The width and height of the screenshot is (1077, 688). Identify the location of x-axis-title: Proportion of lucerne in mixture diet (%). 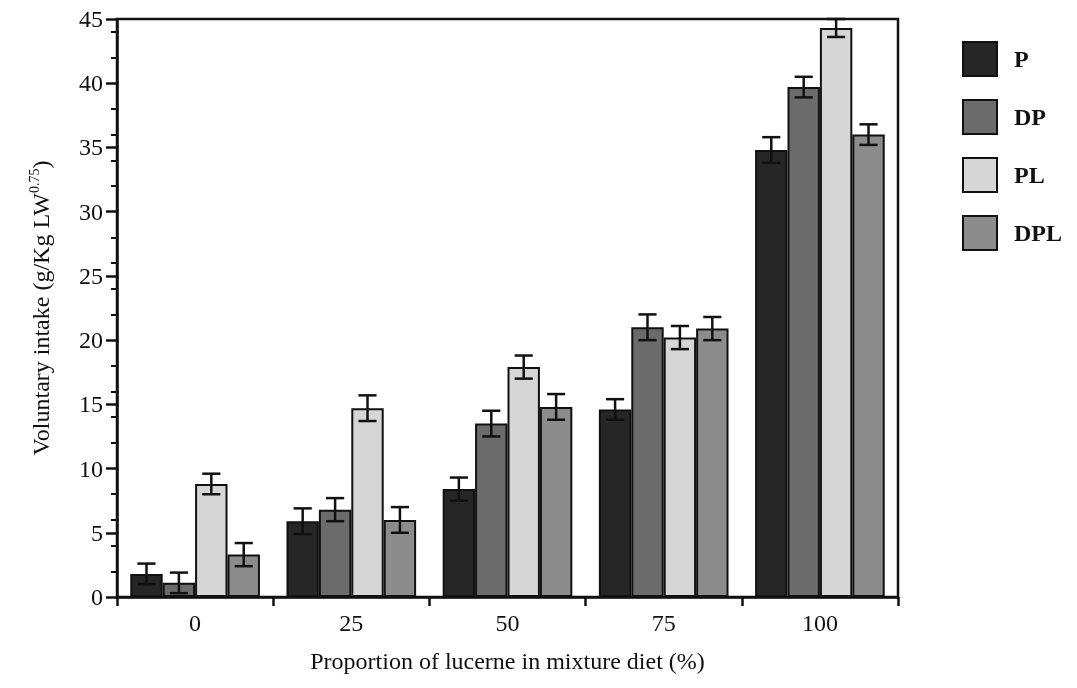
(507, 661).